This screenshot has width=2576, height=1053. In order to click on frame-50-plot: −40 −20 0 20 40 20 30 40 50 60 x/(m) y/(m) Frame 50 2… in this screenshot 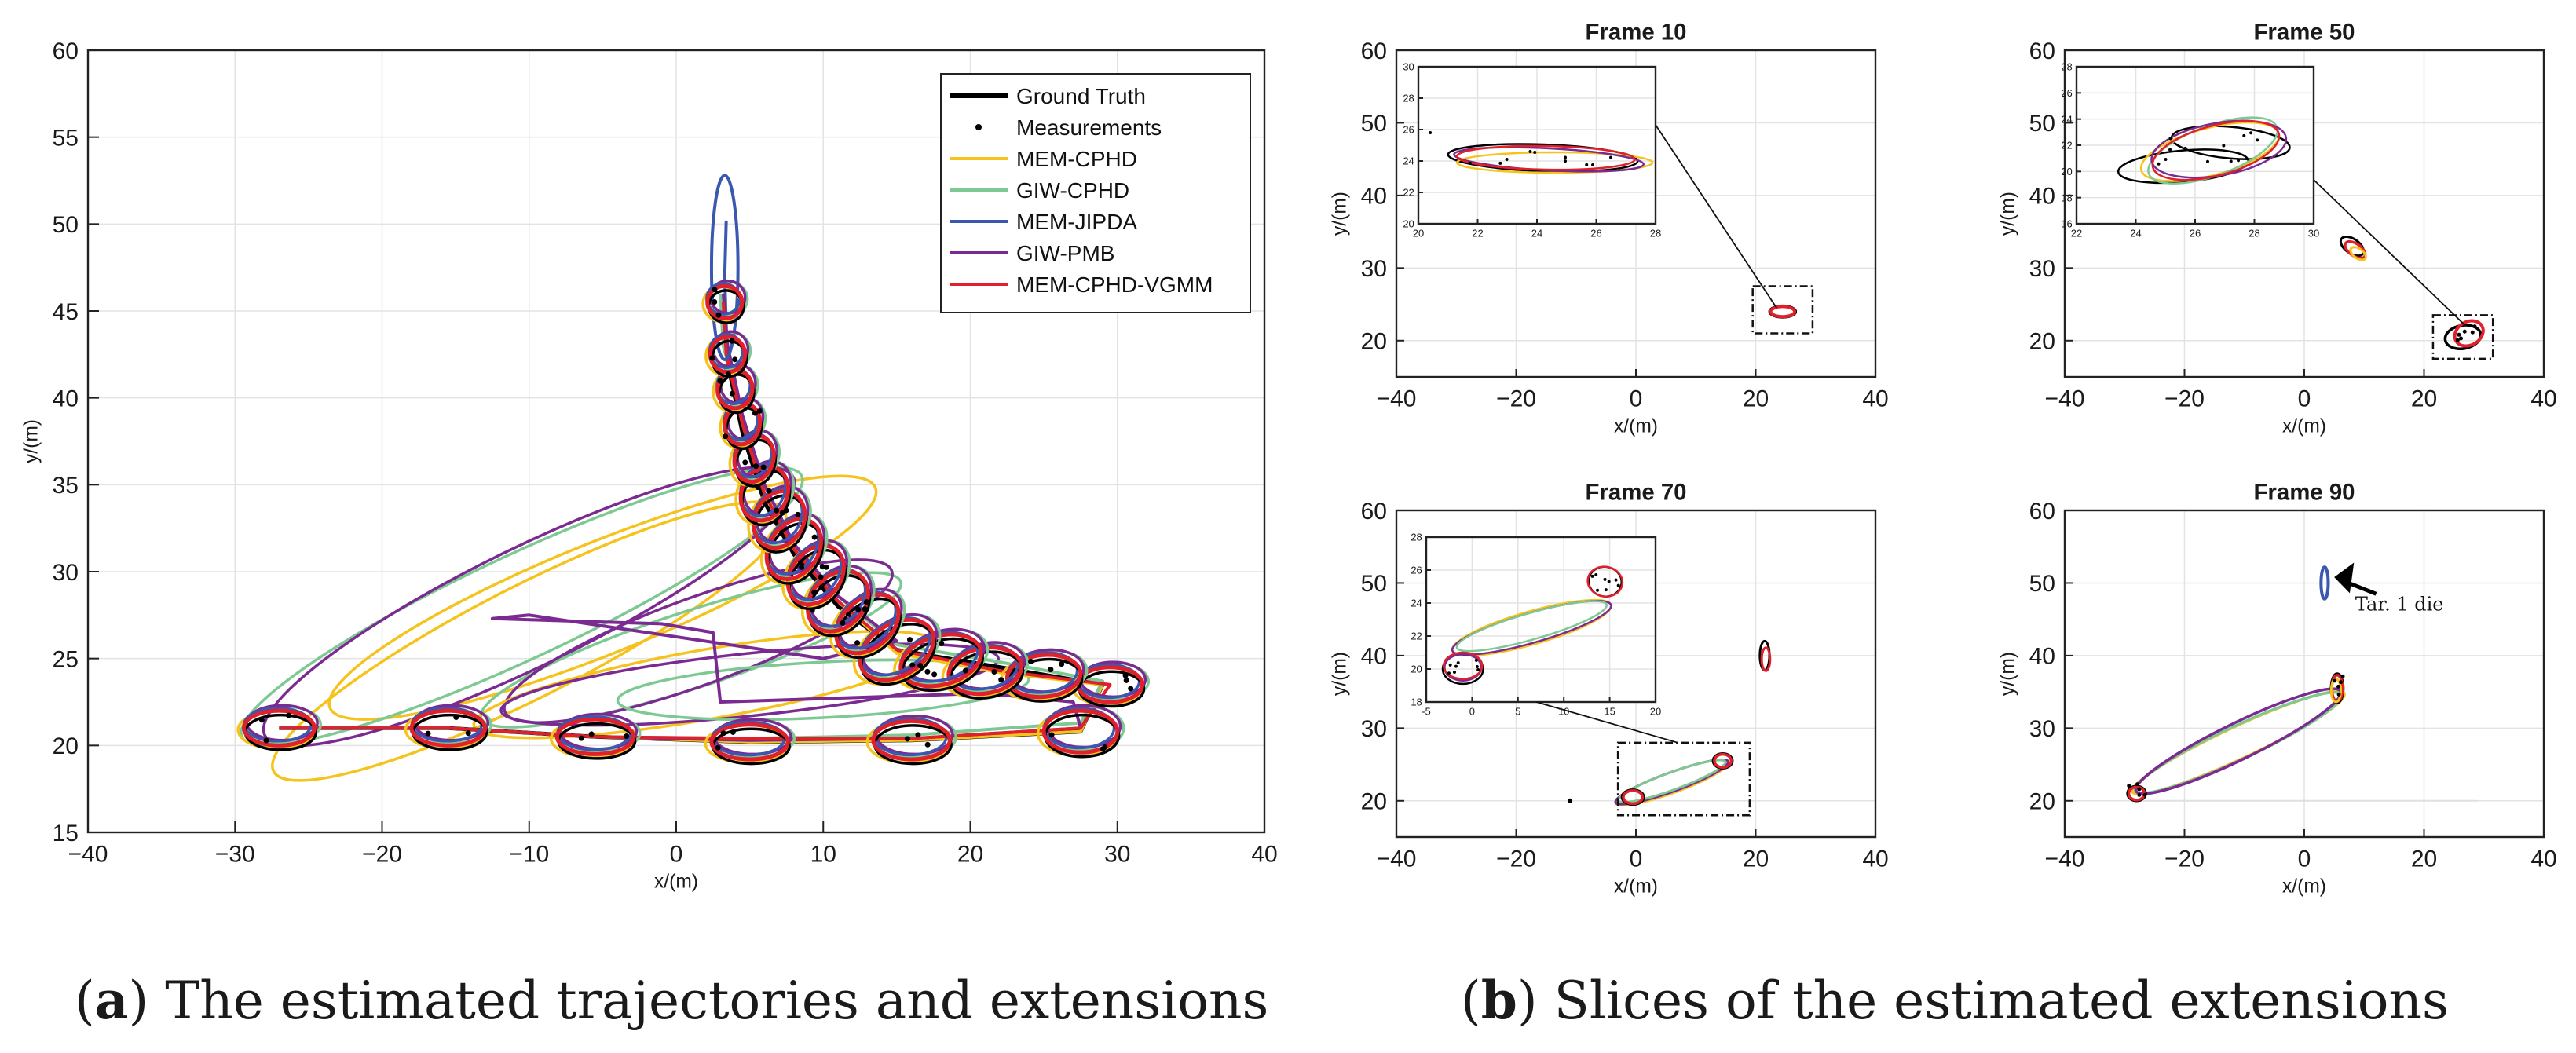, I will do `click(2277, 228)`.